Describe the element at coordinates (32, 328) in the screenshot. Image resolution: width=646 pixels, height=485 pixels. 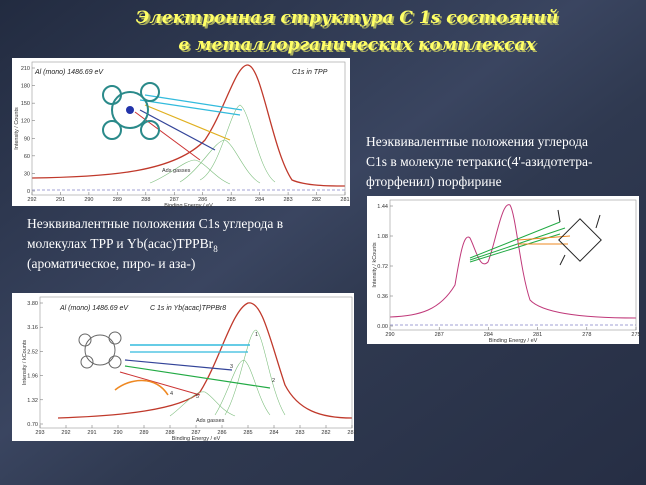
I see `y-tick-label: 3.16` at that location.